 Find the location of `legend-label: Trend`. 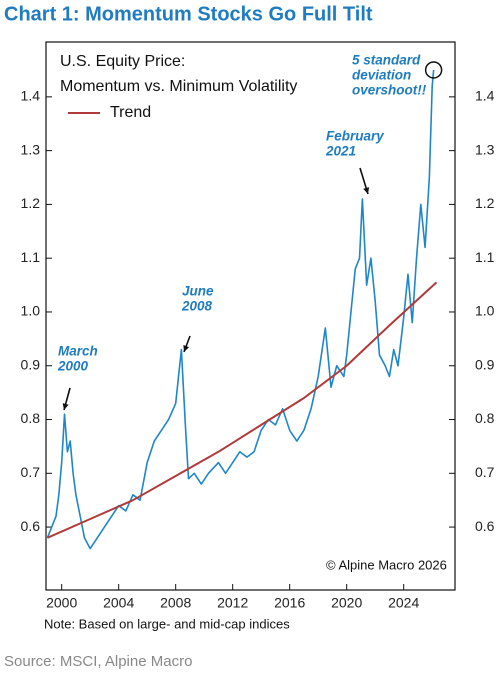

legend-label: Trend is located at coordinates (130, 112).